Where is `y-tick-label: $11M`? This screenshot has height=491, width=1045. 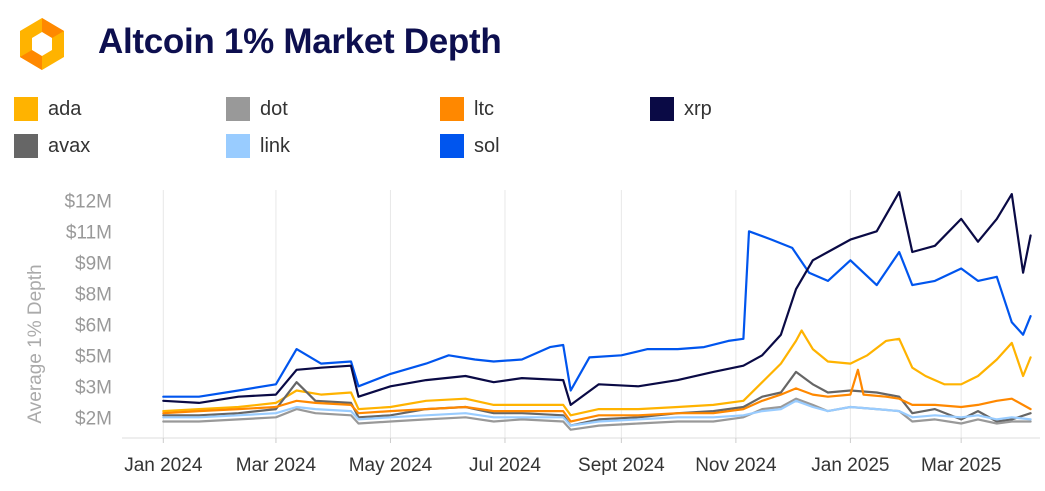
y-tick-label: $11M is located at coordinates (89, 232).